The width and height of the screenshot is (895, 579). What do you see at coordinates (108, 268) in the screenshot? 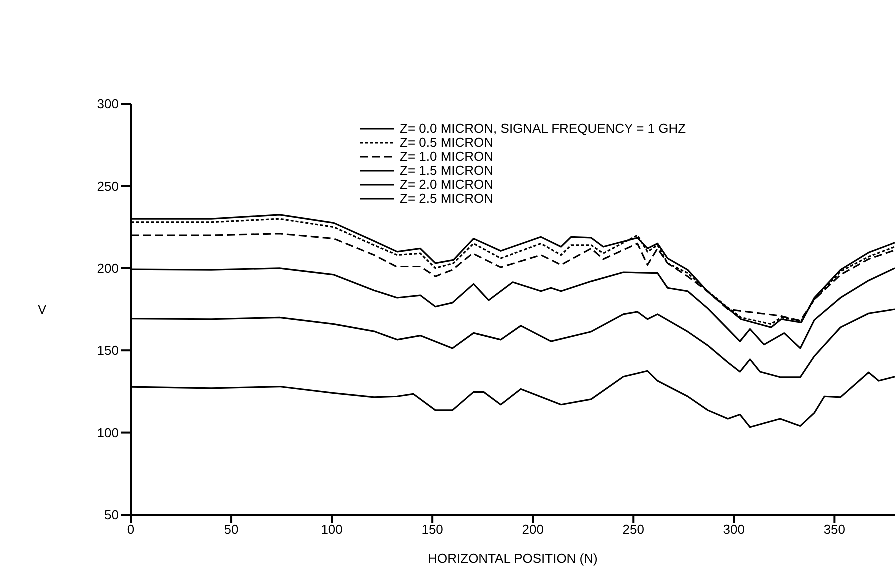
I see `y-tick-label: 200` at bounding box center [108, 268].